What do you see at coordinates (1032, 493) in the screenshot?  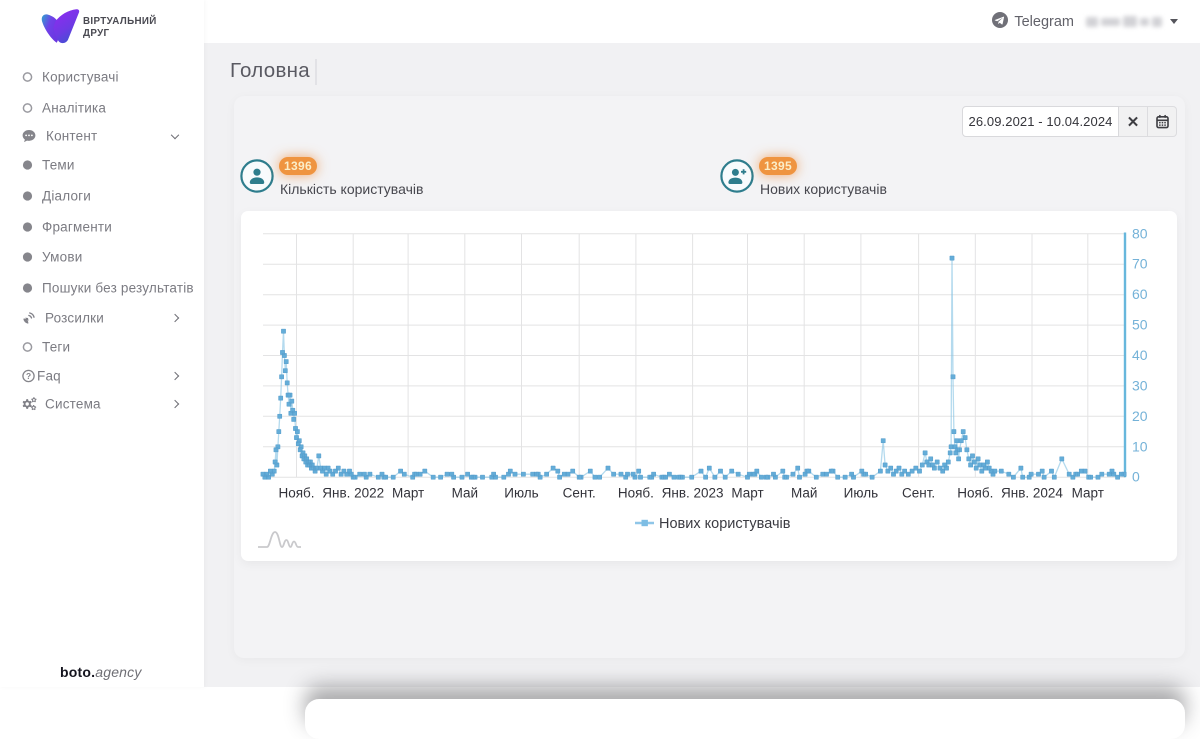 I see `svg-text: Янв. 2024` at bounding box center [1032, 493].